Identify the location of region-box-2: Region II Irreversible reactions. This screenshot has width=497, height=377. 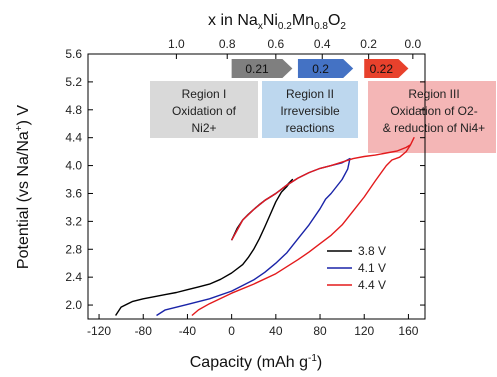
(310, 109).